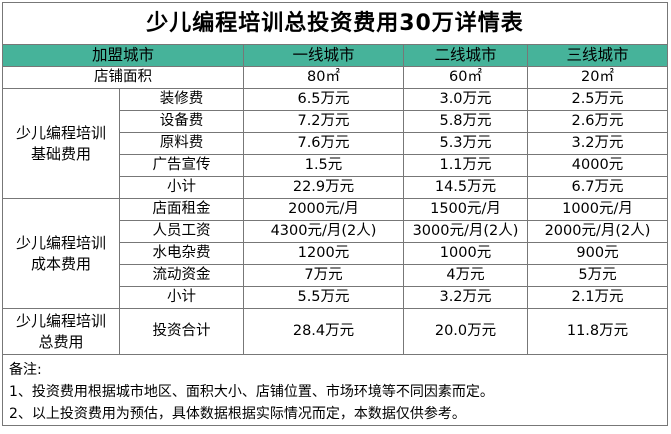 The height and width of the screenshot is (434, 671). What do you see at coordinates (465, 143) in the screenshot?
I see `cell-tier2: 5.3万元` at bounding box center [465, 143].